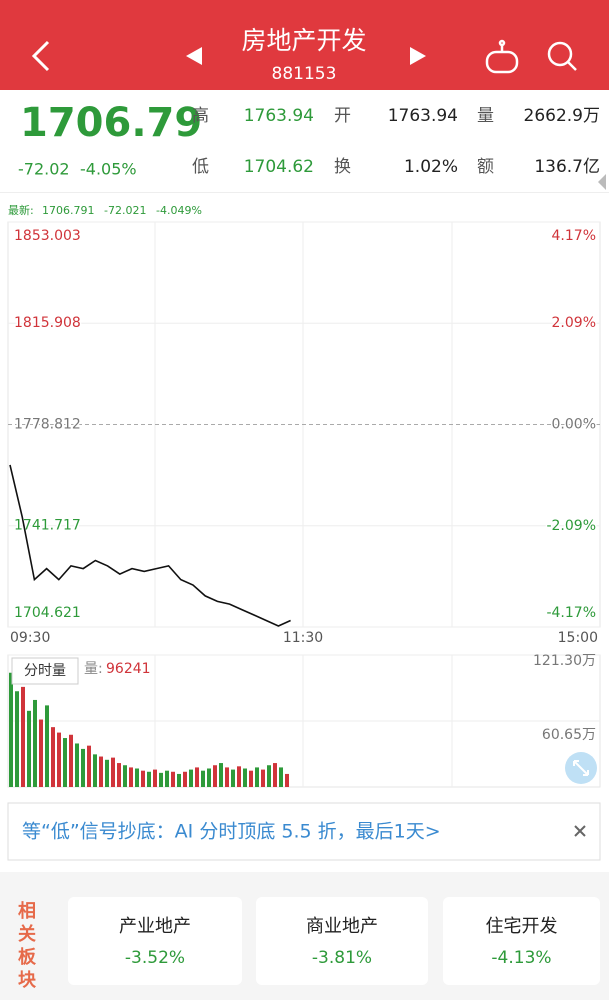  What do you see at coordinates (304, 74) in the screenshot?
I see `header-code: 881153` at bounding box center [304, 74].